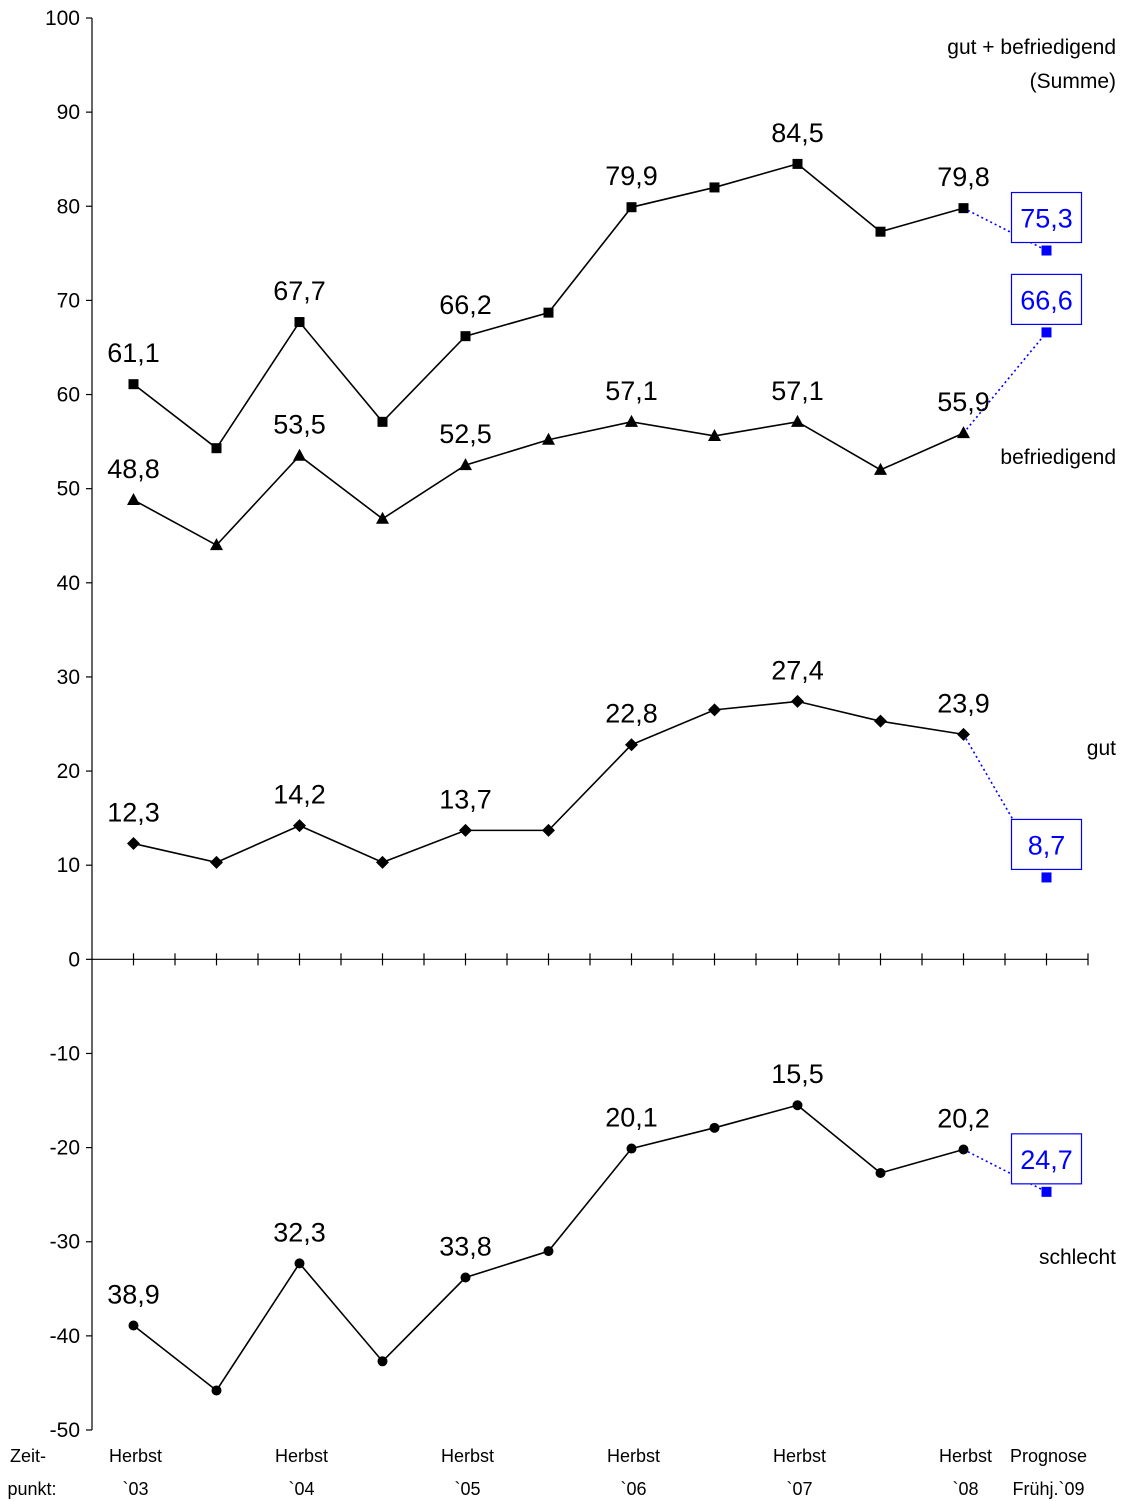 Image resolution: width=1124 pixels, height=1501 pixels. Describe the element at coordinates (465, 799) in the screenshot. I see `data-label: 13,7` at that location.